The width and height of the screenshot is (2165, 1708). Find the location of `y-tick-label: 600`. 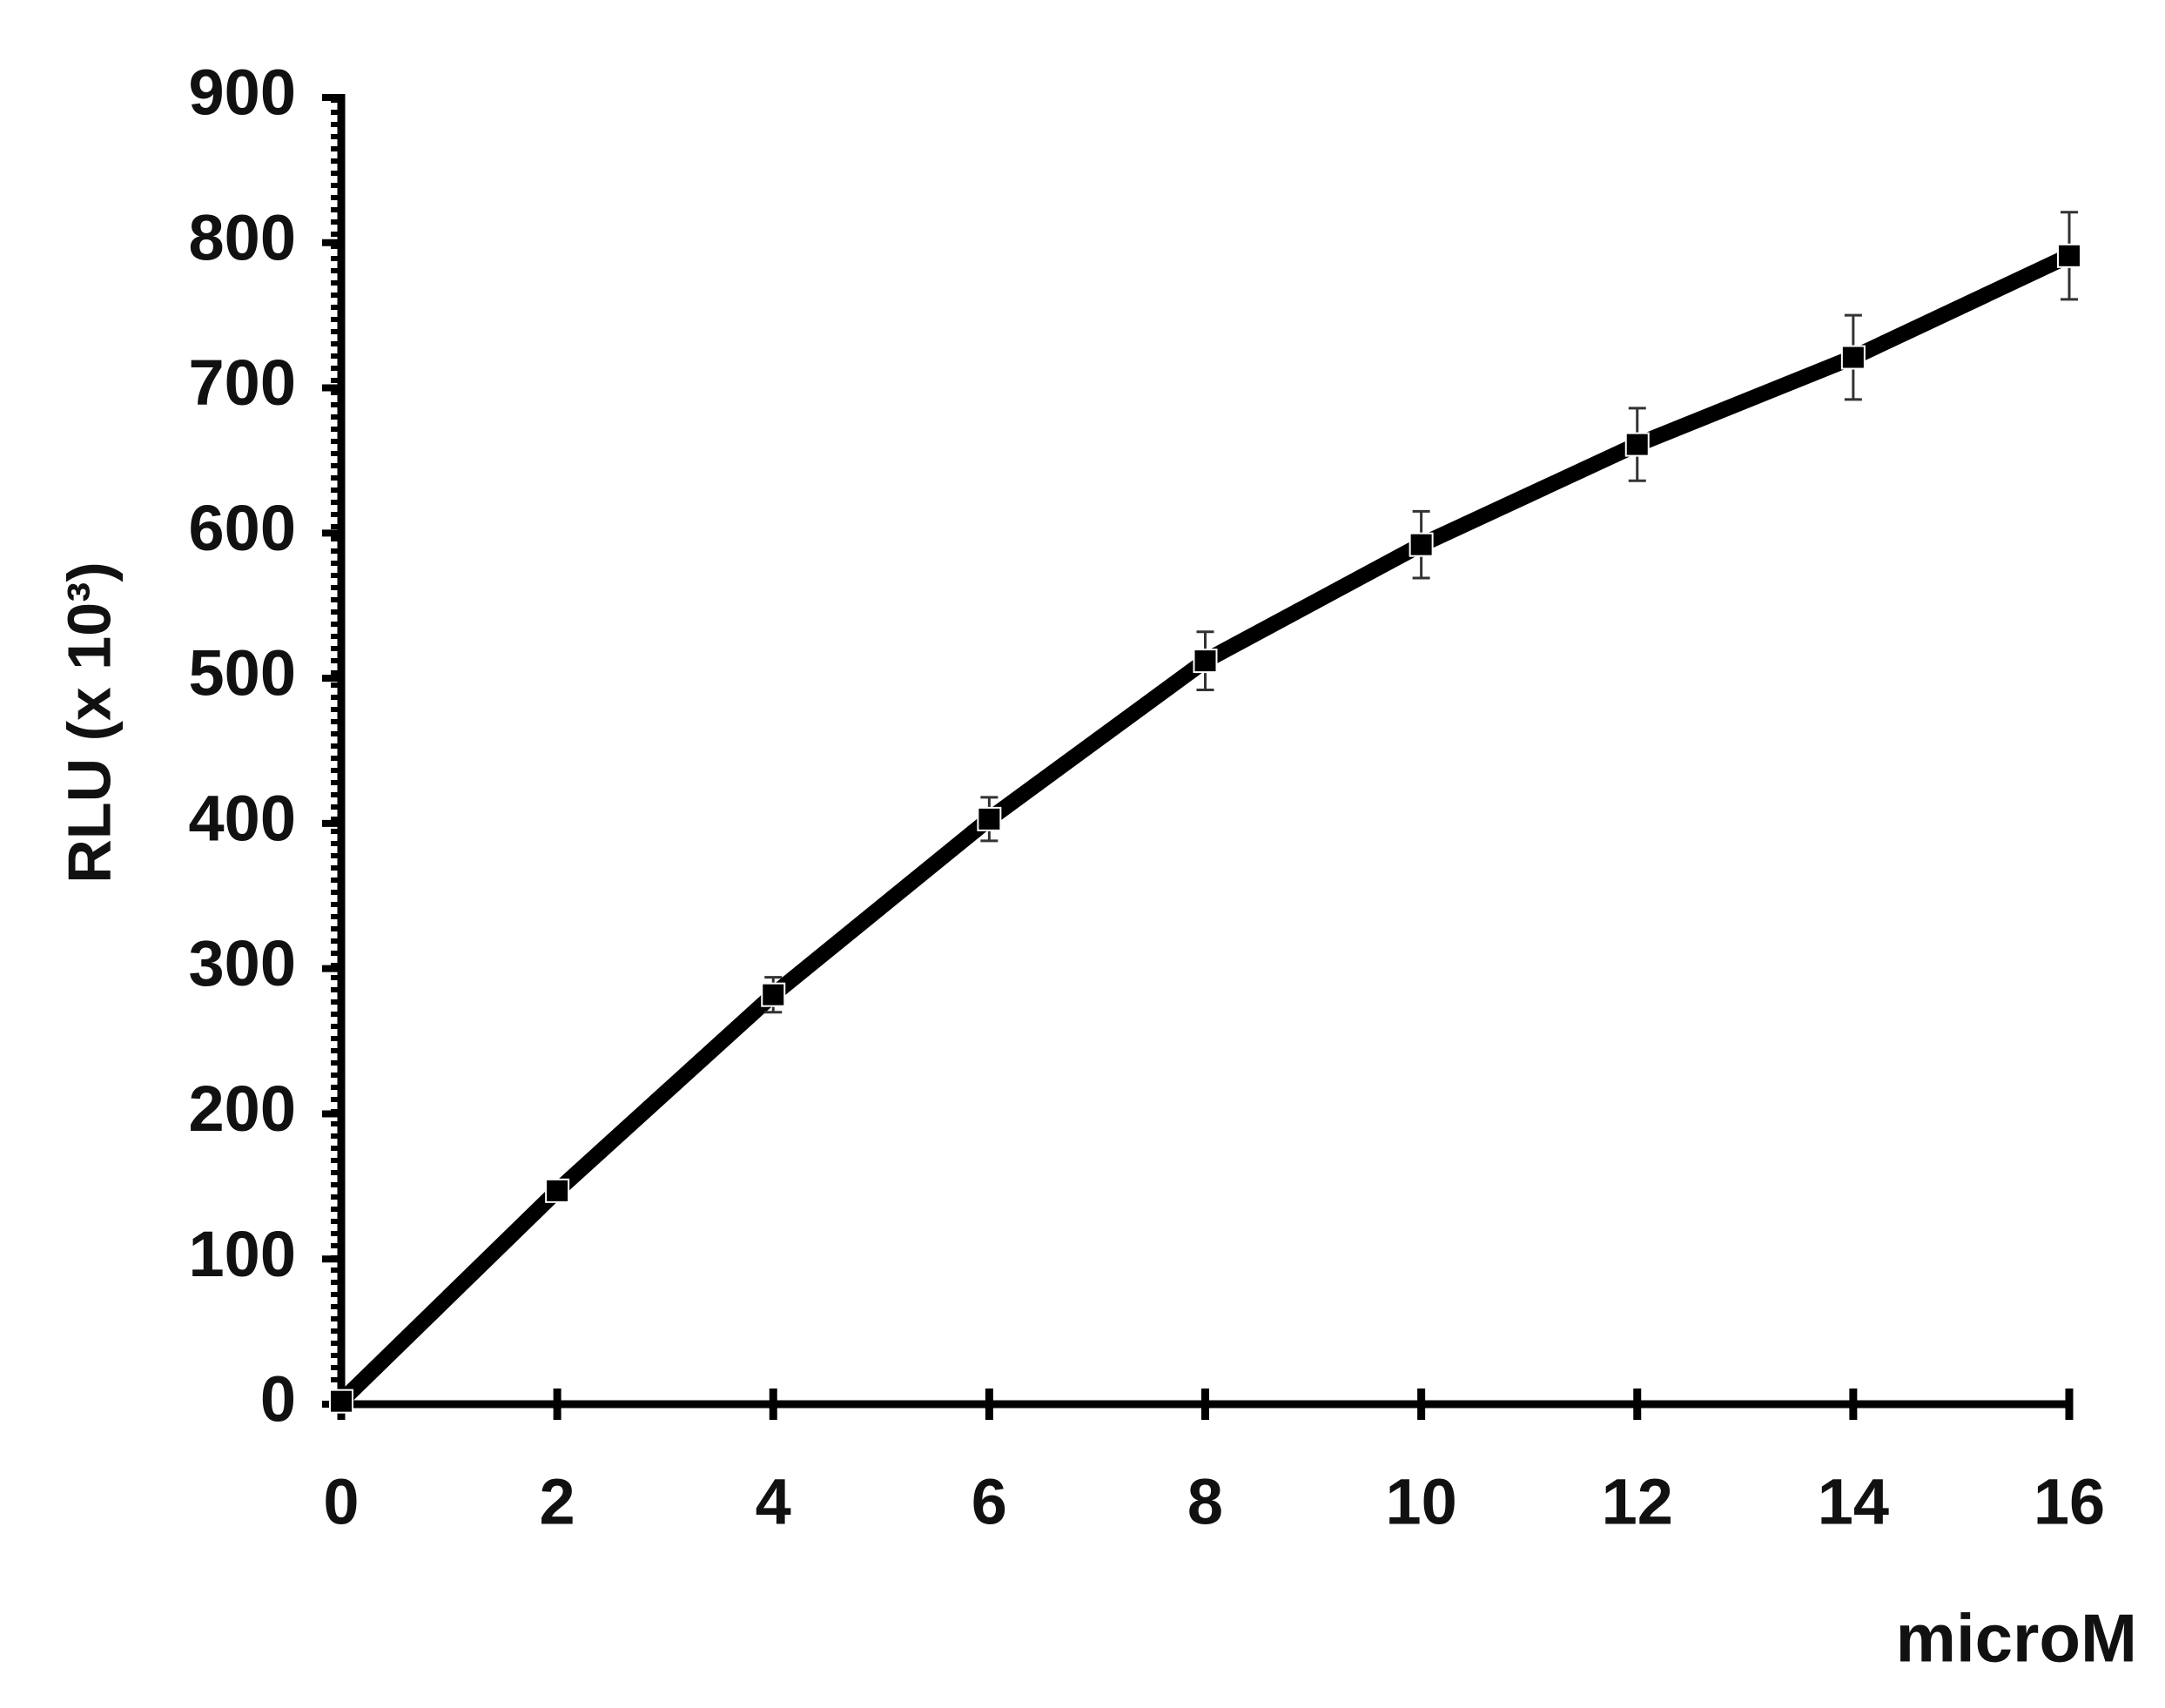

y-tick-label: 600 is located at coordinates (242, 528).